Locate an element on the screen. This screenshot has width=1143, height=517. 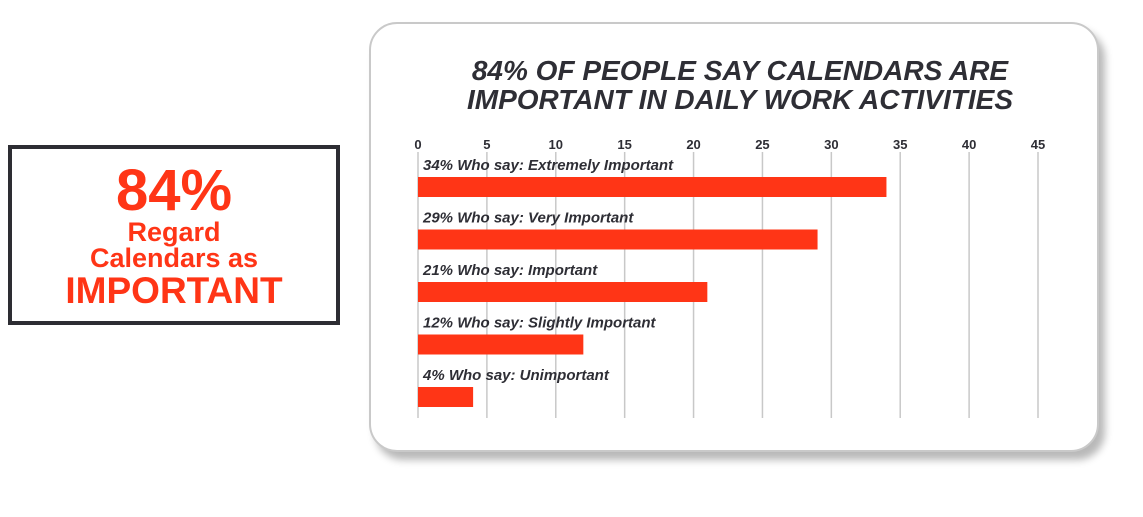
tick-label-25: 25 is located at coordinates (762, 144).